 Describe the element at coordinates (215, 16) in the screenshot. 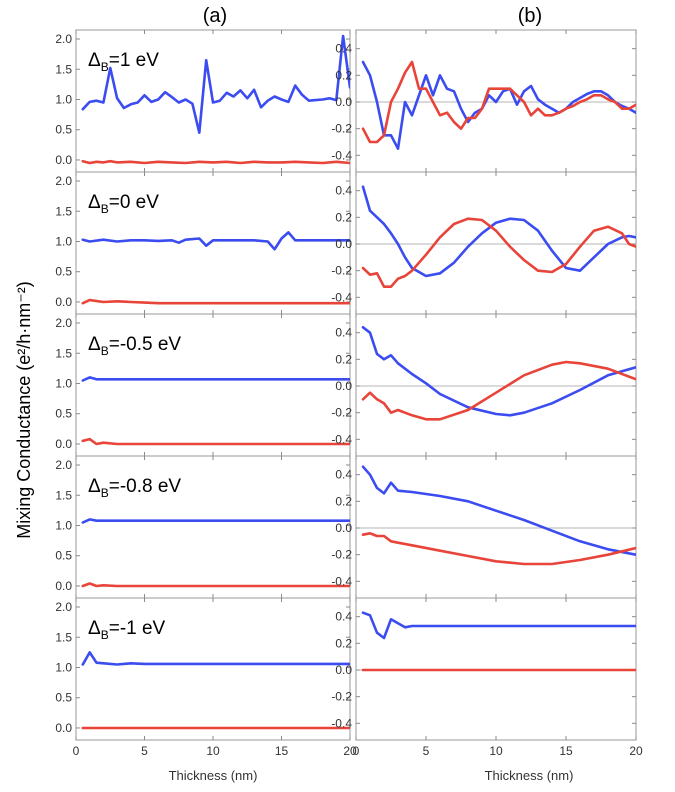

I see `column-title-a: (a)` at that location.